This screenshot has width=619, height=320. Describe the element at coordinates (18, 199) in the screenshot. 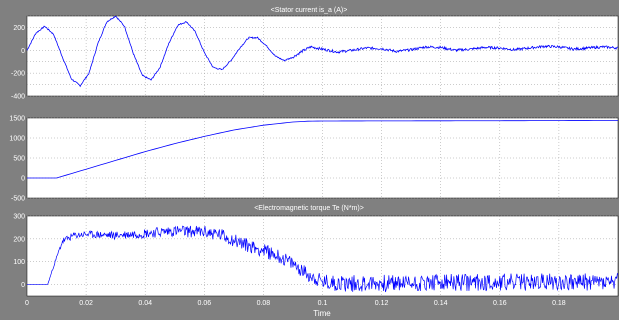

I see `y-tick-label: -500` at that location.